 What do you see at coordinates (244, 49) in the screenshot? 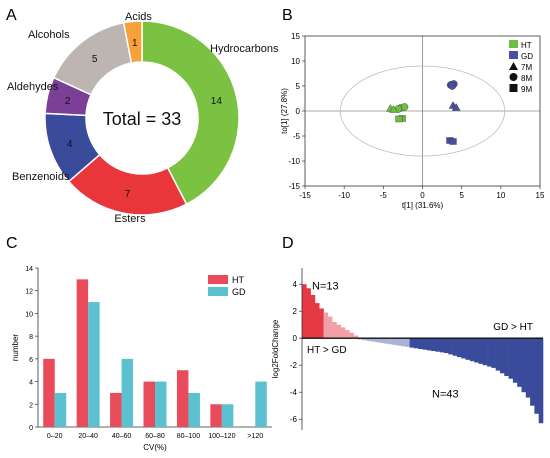
I see `slice-label-hydrocarbons: Hydrocarbons` at bounding box center [244, 49].